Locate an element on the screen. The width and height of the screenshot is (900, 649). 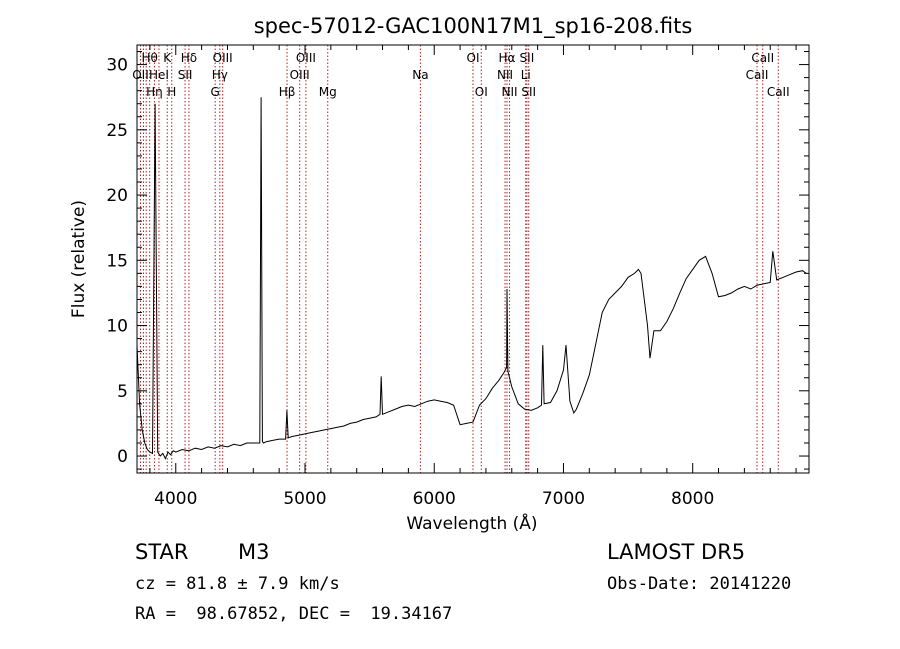
line-marker-label-23: Li is located at coordinates (526, 75).